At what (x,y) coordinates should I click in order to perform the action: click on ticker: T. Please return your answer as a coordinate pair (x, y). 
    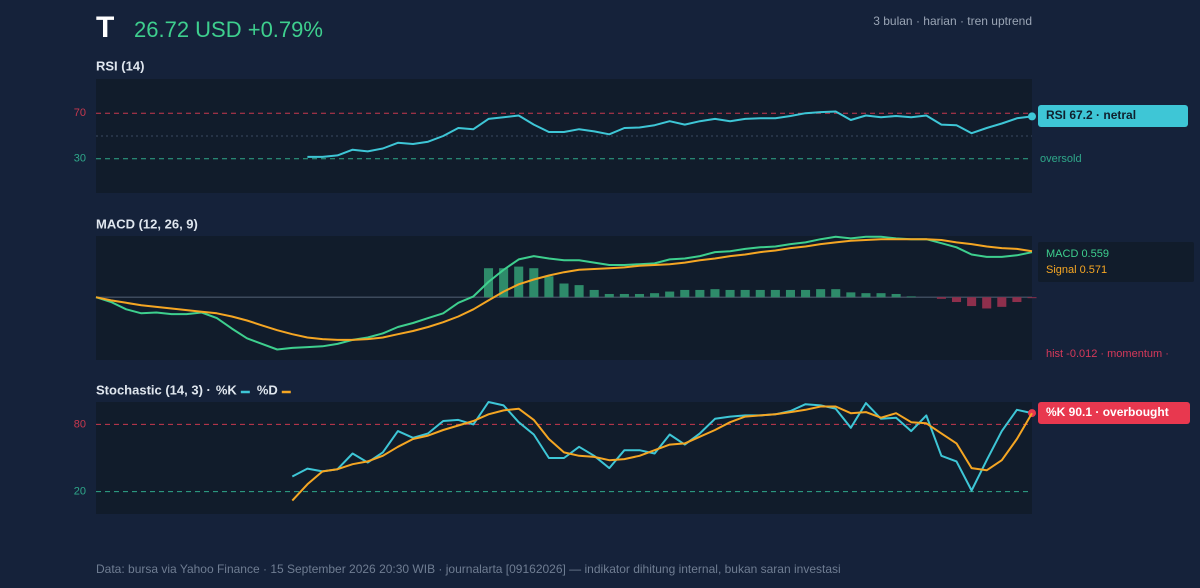
    Looking at the image, I should click on (105, 27).